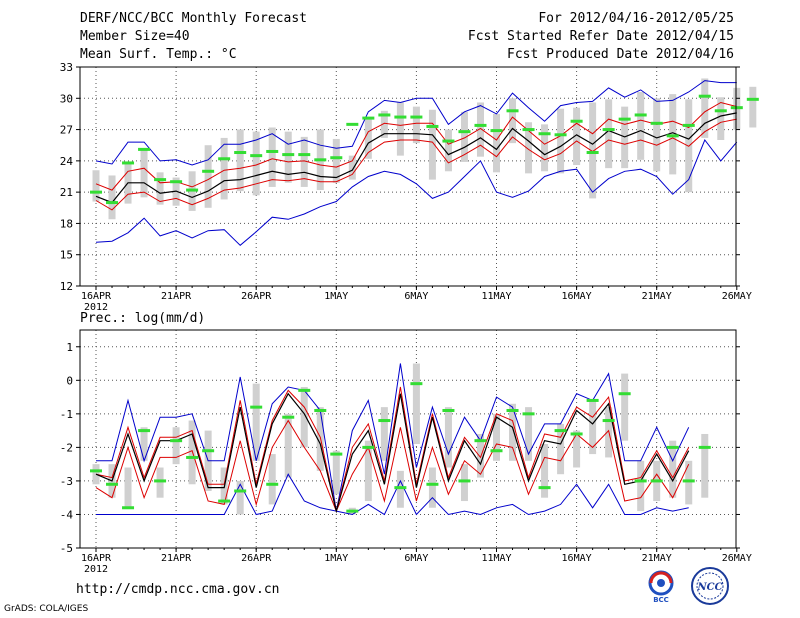 This screenshot has height=618, width=800. I want to click on x-tick-label: 26MAY, so click(737, 558).